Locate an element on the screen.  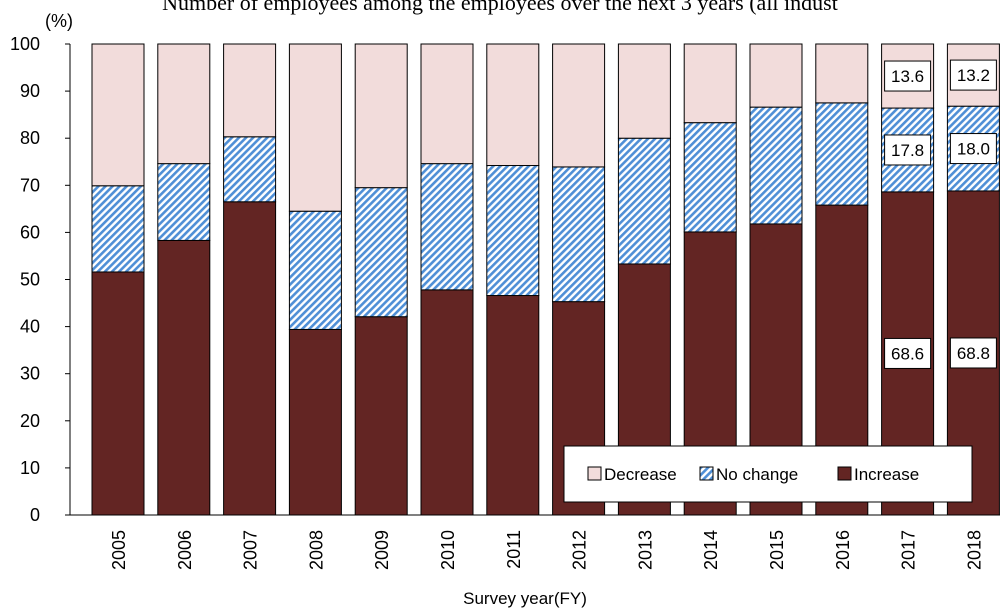
x-tick-label: 2015 is located at coordinates (777, 550).